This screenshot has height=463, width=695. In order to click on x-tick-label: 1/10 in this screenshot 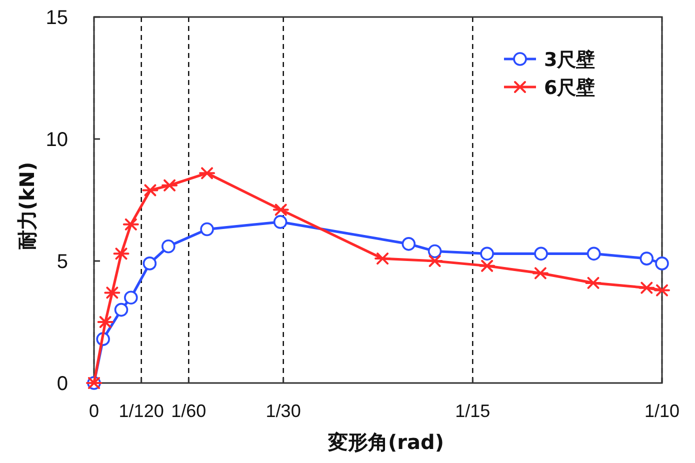, I will do `click(662, 411)`.